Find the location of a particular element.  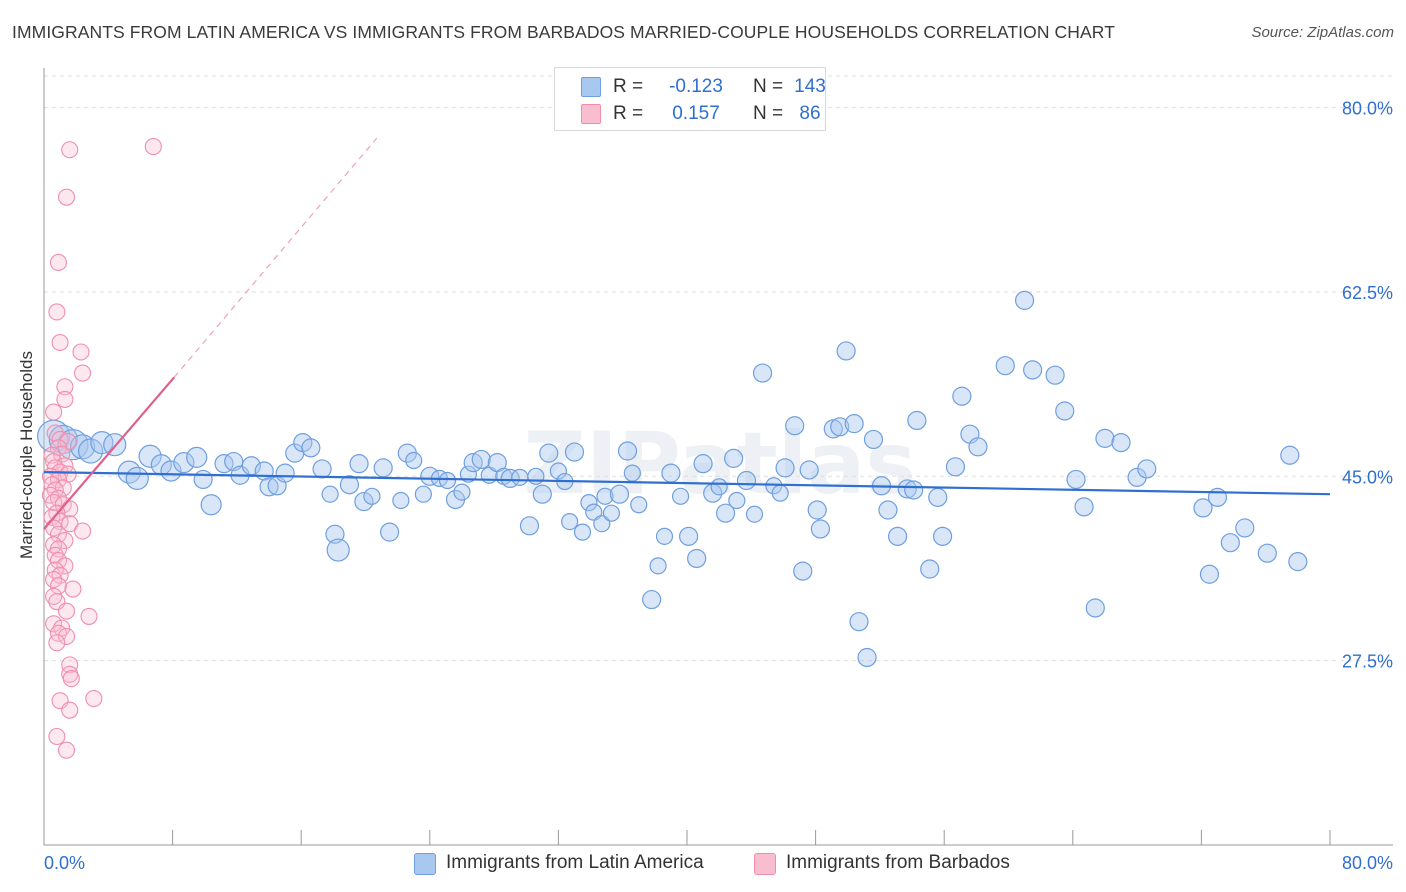

source-label: Source: ZipAtlas.com is located at coordinates (1322, 32).